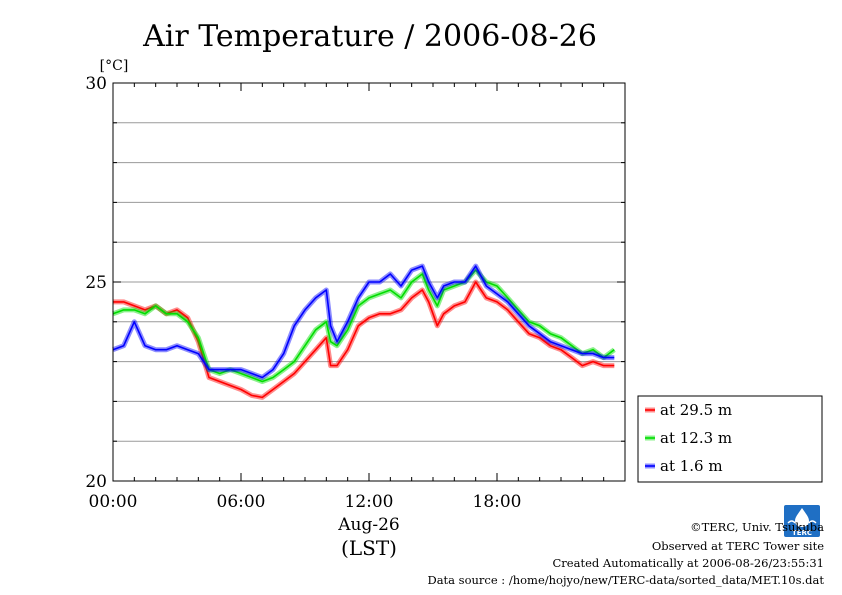 This screenshot has height=595, width=842. Describe the element at coordinates (96, 84) in the screenshot. I see `y-tick-label: 30` at that location.